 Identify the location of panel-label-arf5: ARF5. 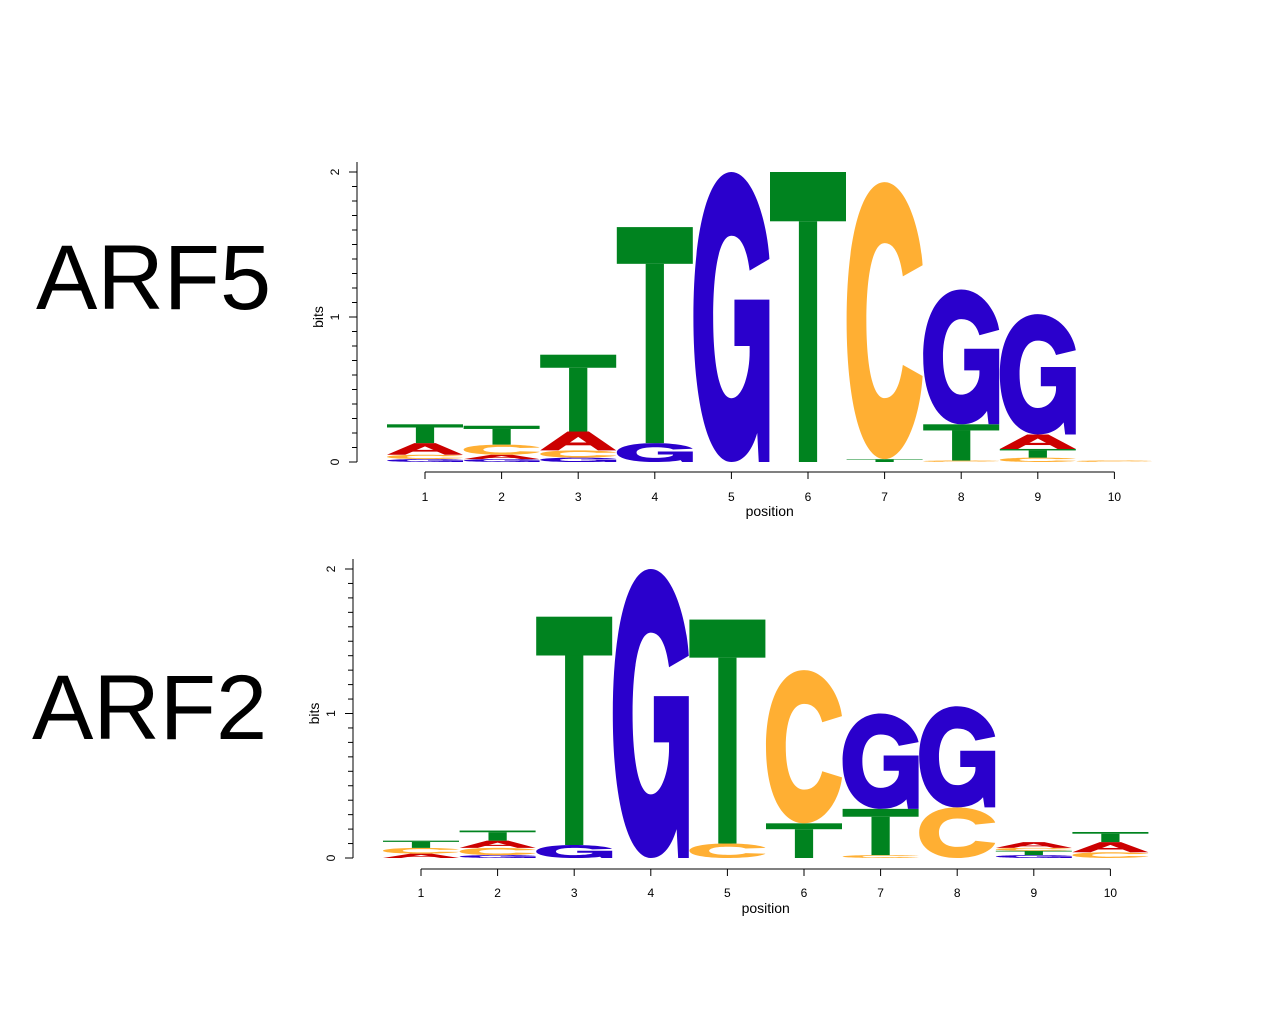
(154, 278).